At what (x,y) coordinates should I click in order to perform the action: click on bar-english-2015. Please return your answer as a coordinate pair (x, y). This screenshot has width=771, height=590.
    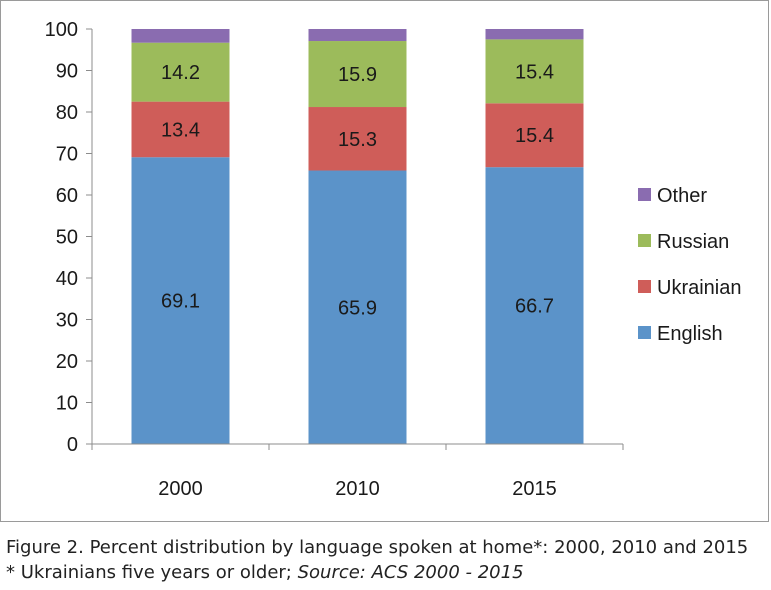
    Looking at the image, I should click on (534, 305).